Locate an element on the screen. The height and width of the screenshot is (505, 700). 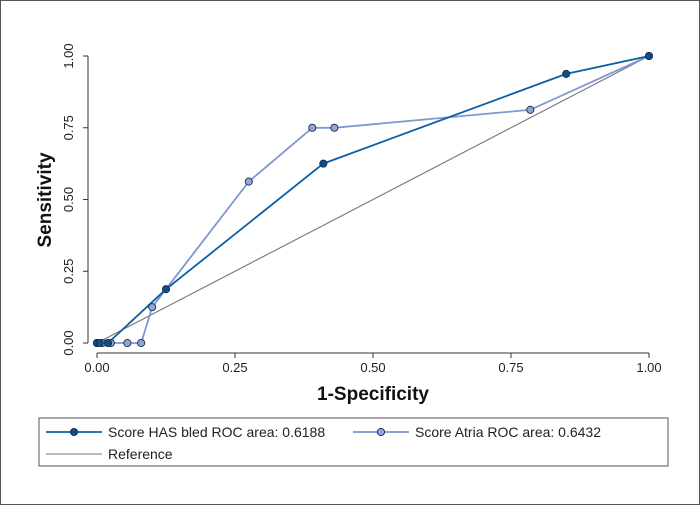
legend-box is located at coordinates (353, 442).